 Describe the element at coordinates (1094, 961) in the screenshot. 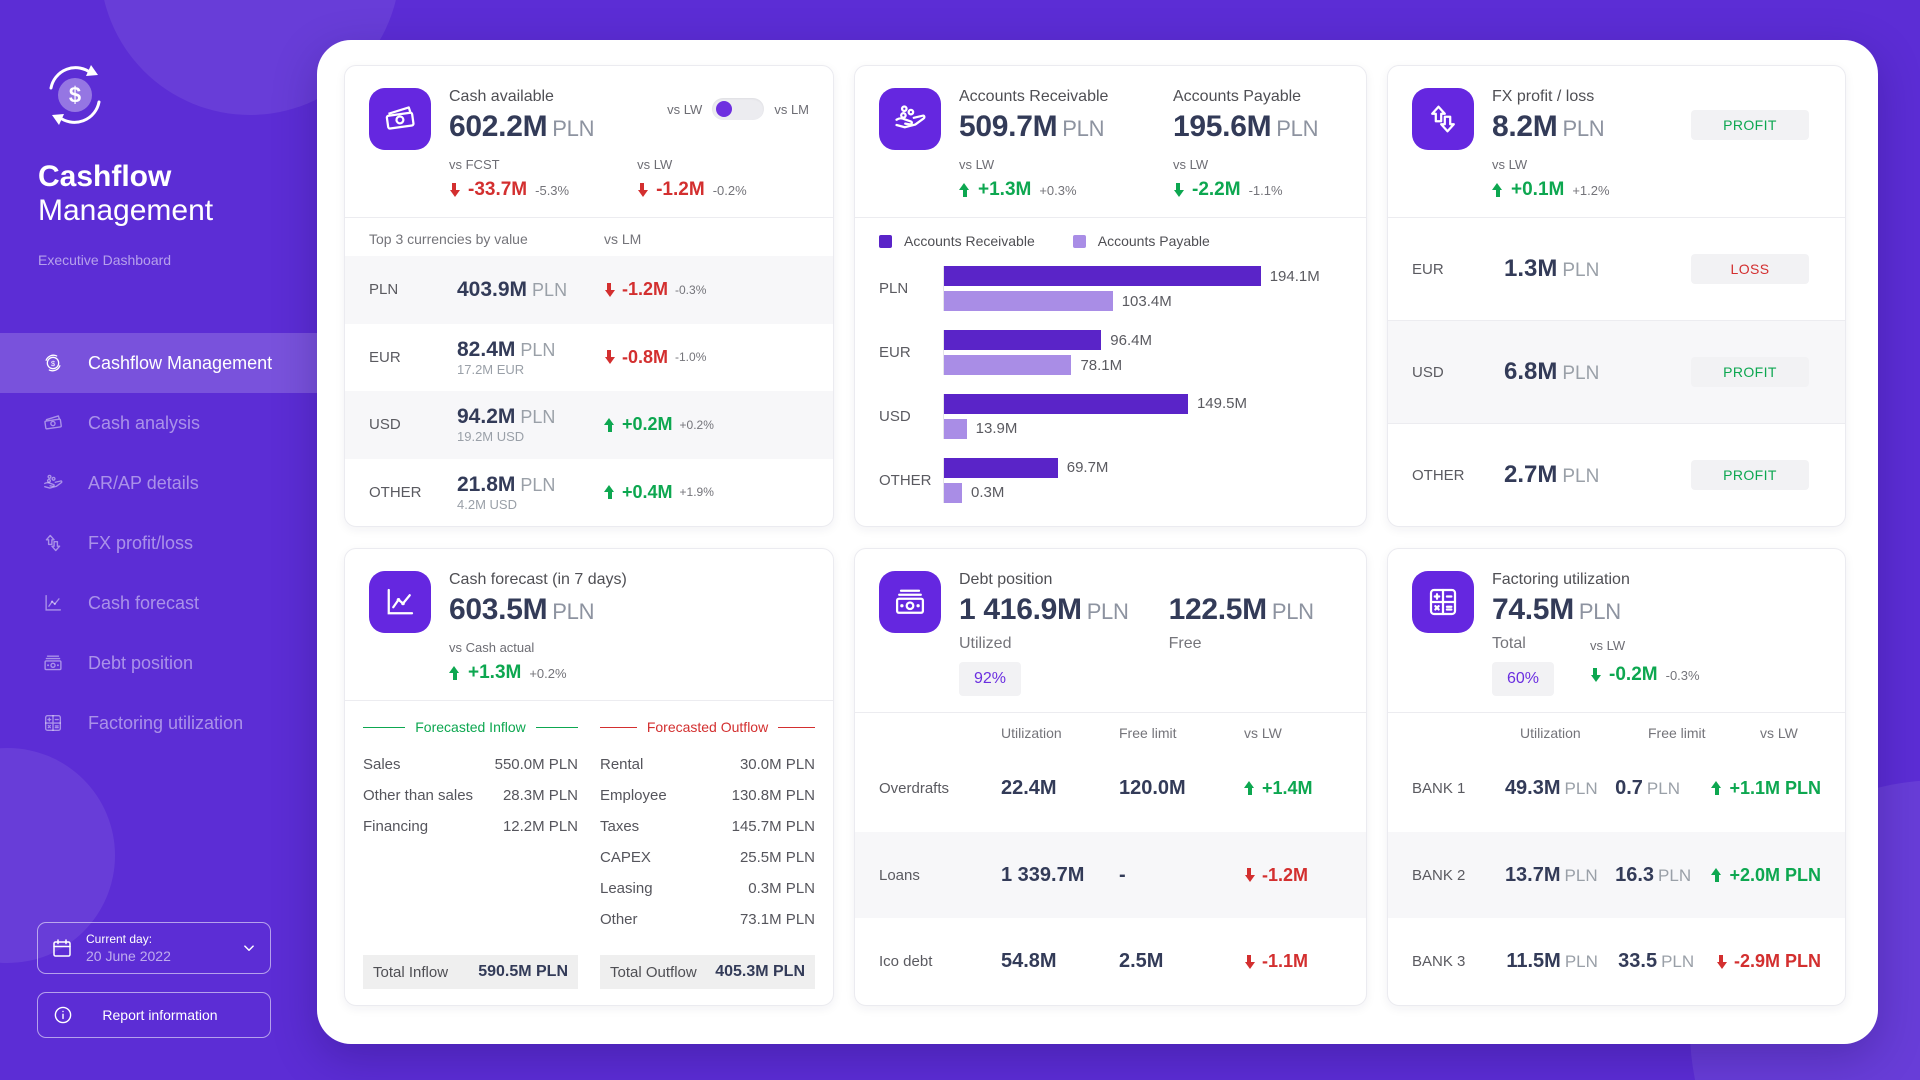

I see `table-row-ico-debt: Ico debt 54.8M 2.5M -1.1M` at that location.